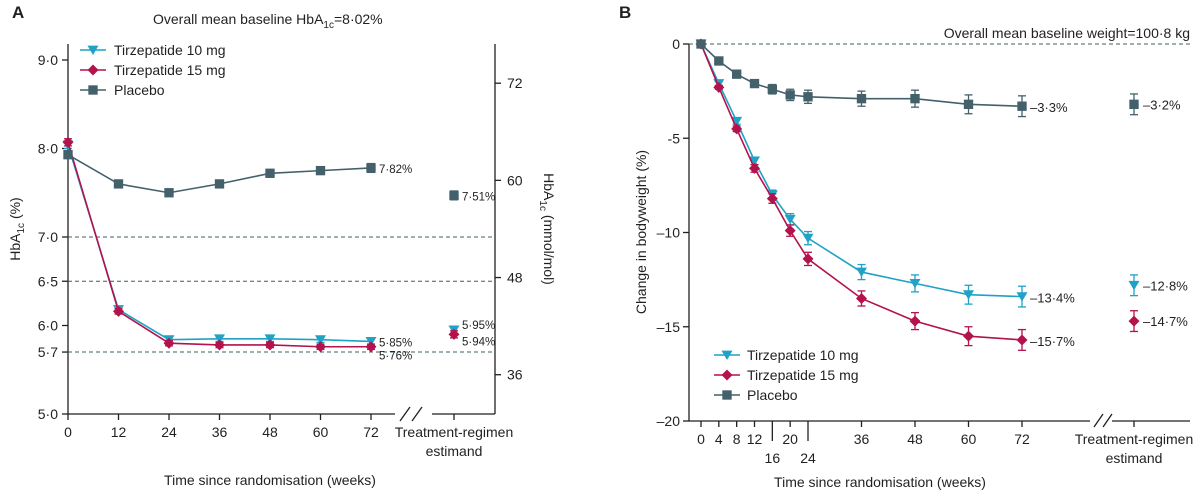  What do you see at coordinates (454, 451) in the screenshot?
I see `panel-a-estimand-label-2: estimand` at bounding box center [454, 451].